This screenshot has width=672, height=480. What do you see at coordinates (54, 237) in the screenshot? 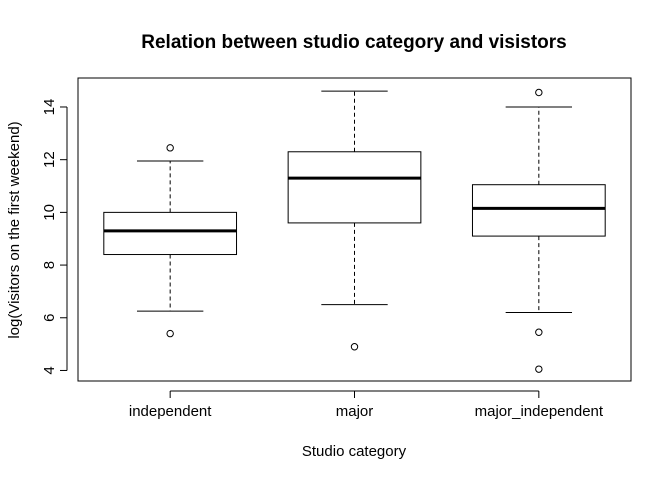
I see `y-axis: 4 6 8 10 12 14` at bounding box center [54, 237].